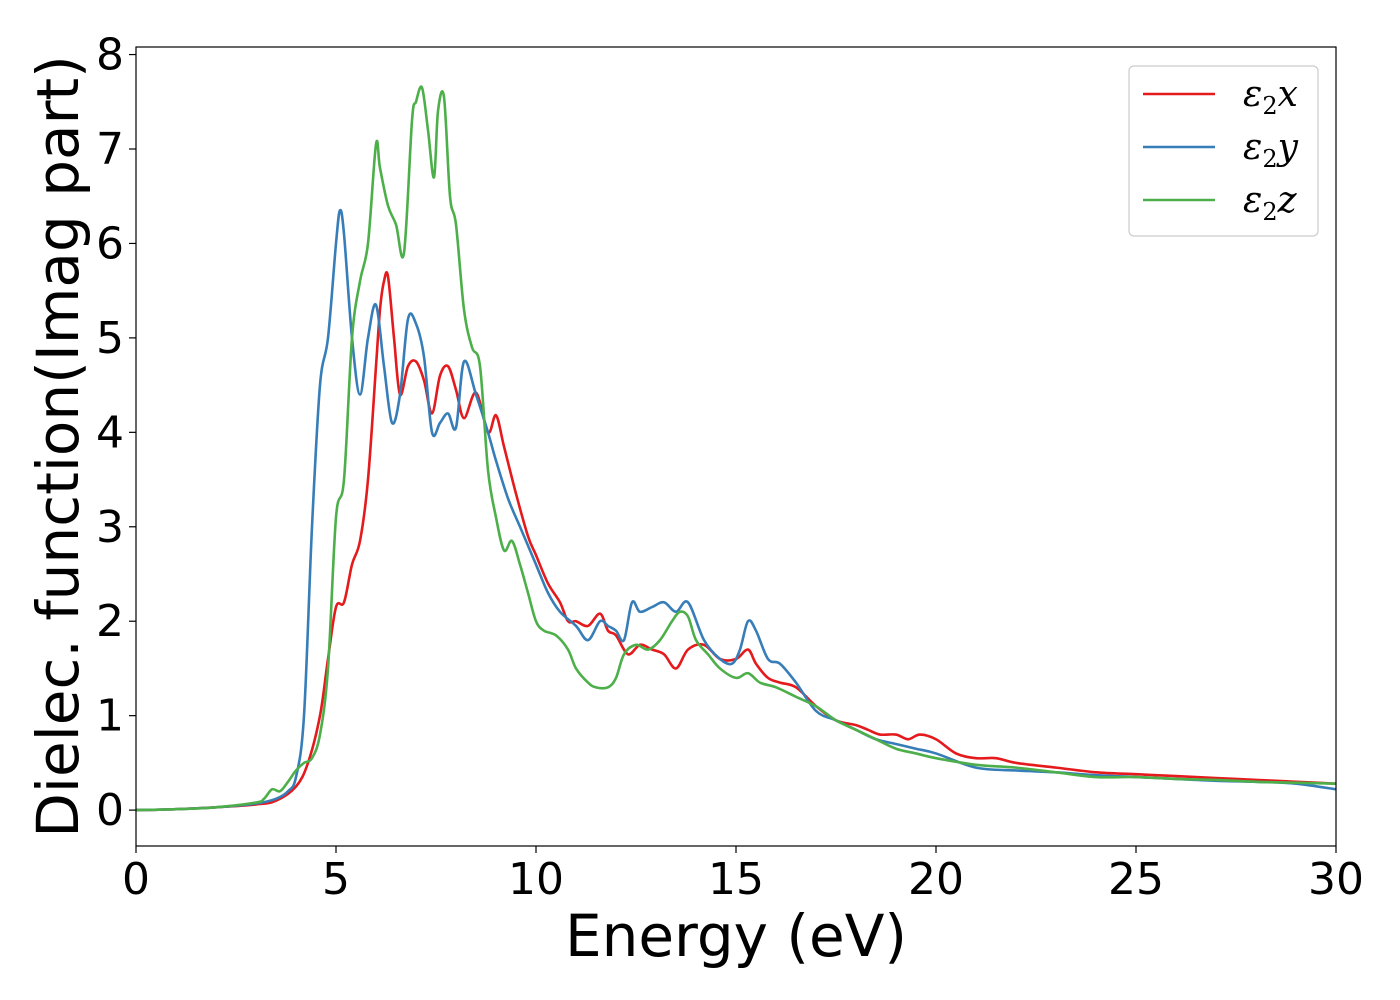 The height and width of the screenshot is (1000, 1400). I want to click on y-axis-ticks: 0 1 2 3 4 5 6 7 8, so click(116, 433).